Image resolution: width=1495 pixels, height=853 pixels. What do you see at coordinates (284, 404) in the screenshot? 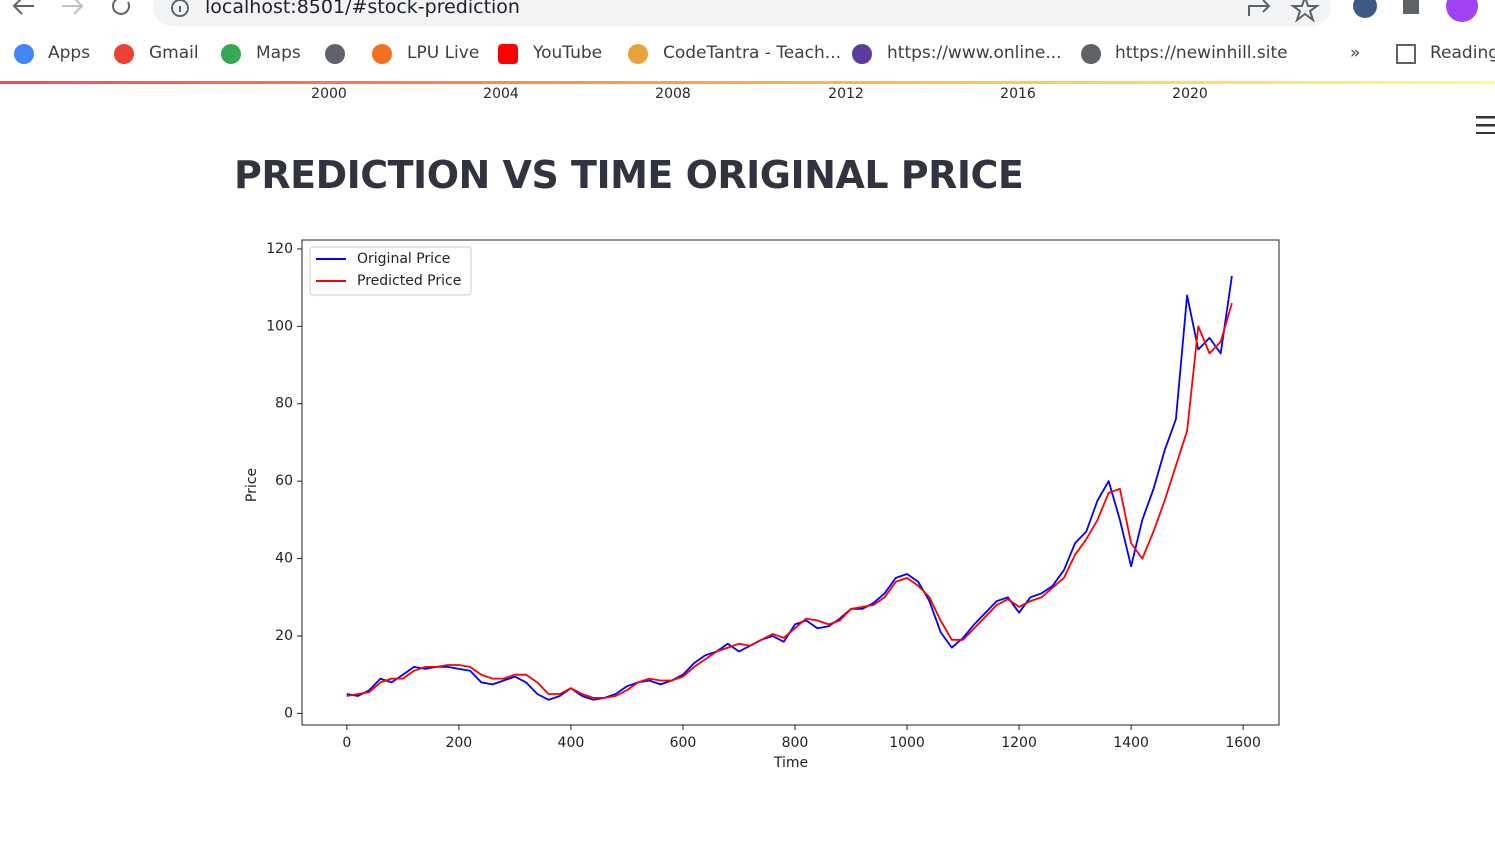
I see `y-tick-label: 80` at bounding box center [284, 404].